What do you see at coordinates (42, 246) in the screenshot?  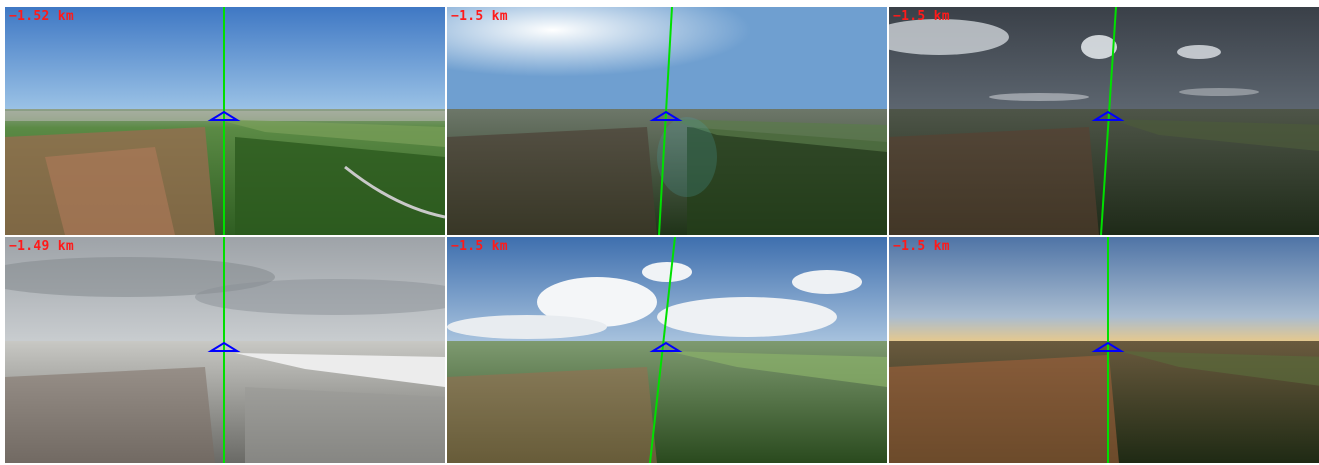 I see `distance-label: −1.49 km` at bounding box center [42, 246].